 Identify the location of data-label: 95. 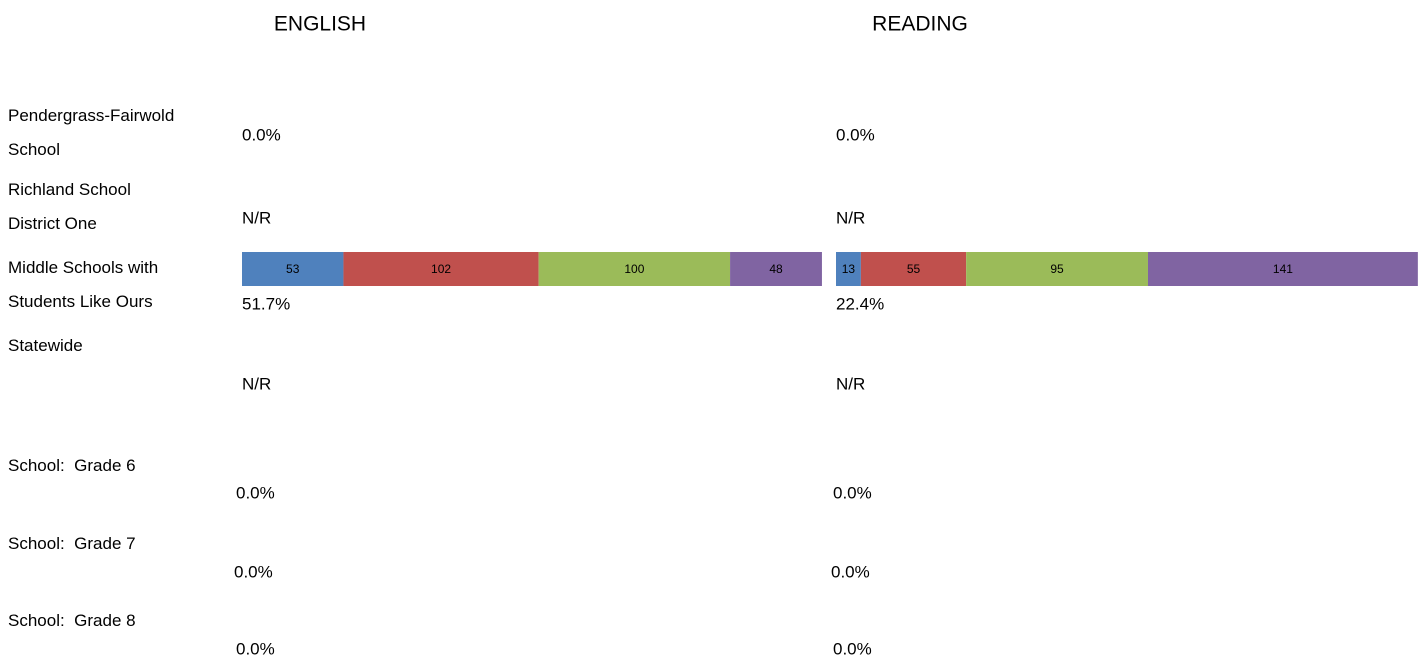
(1057, 269).